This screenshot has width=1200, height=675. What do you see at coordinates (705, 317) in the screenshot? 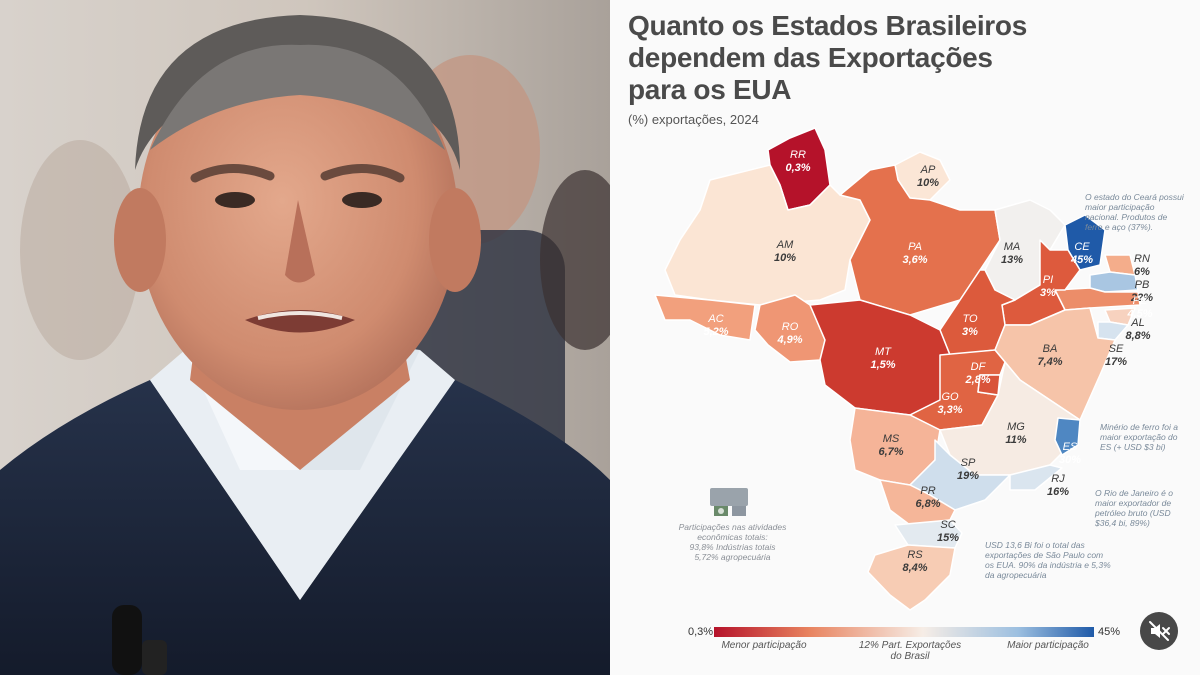
I see `state-ac` at bounding box center [705, 317].